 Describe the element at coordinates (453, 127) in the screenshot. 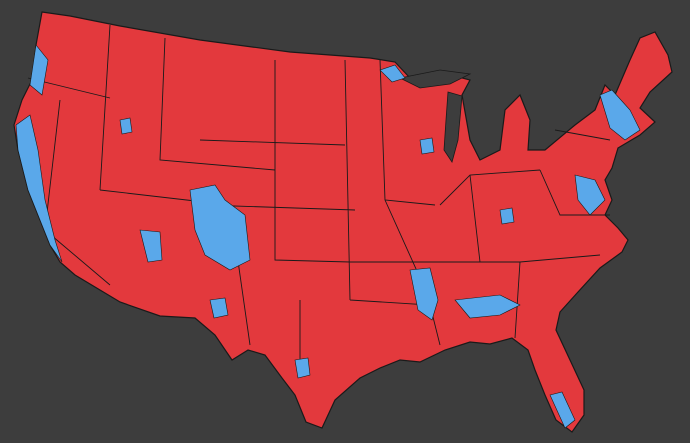

I see `lake-michigan` at that location.